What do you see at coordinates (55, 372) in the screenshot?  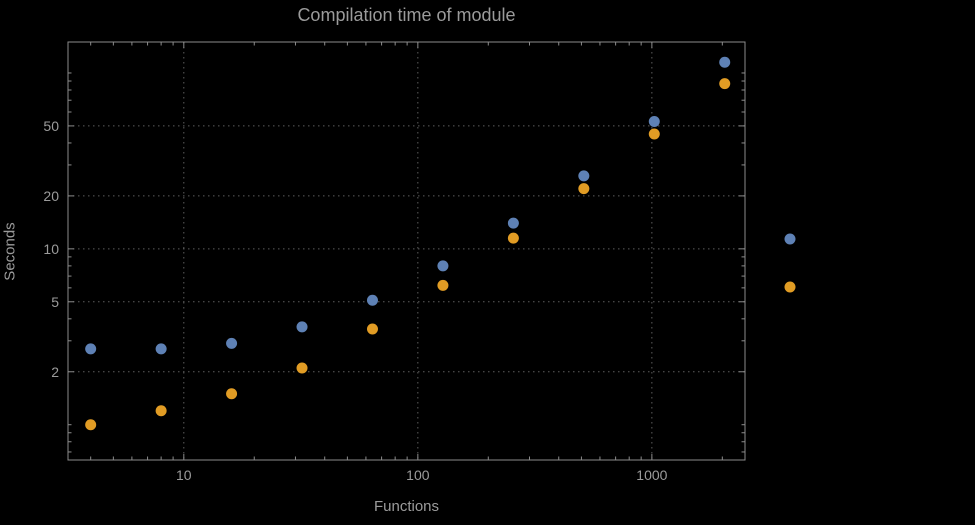 I see `y-tick-label: 2` at bounding box center [55, 372].